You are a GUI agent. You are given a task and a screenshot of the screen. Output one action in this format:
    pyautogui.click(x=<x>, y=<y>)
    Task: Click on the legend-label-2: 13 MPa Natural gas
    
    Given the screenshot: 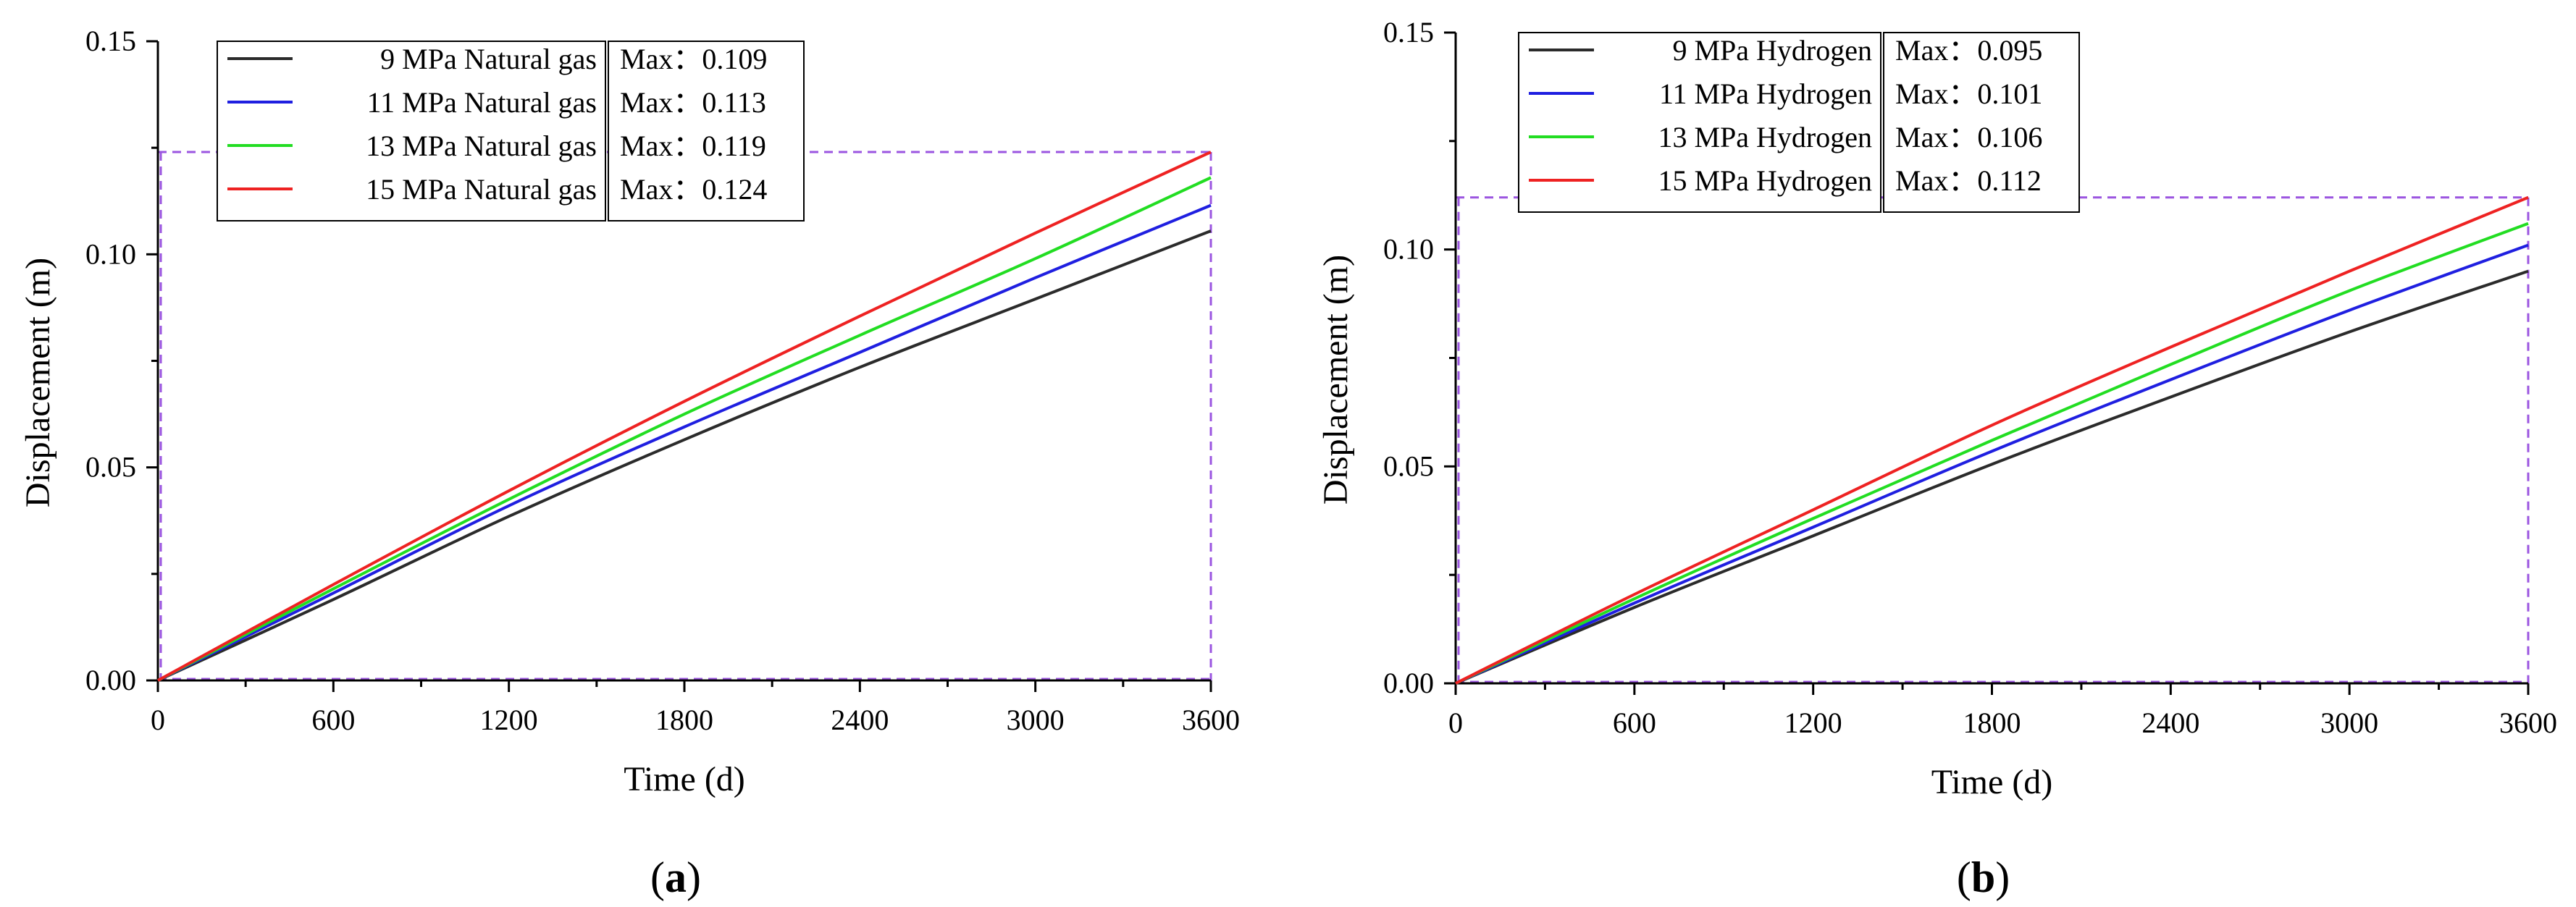 What is the action you would take?
    pyautogui.click(x=481, y=146)
    